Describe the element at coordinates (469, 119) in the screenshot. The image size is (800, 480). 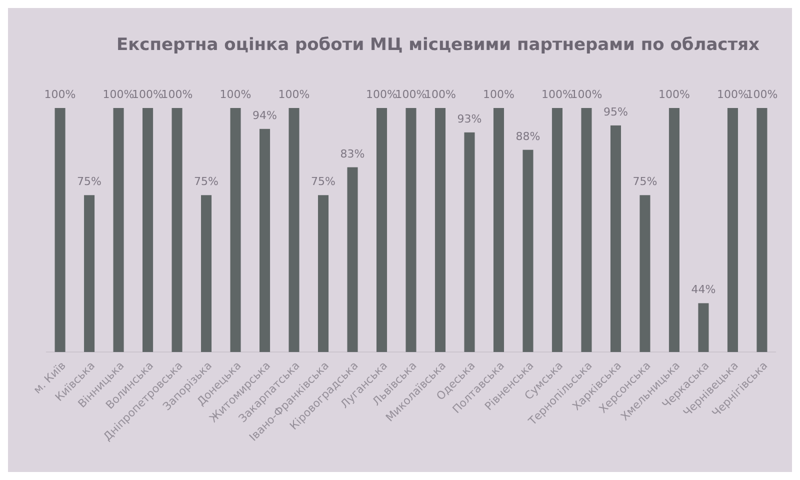
I see `data-label: 93%` at that location.